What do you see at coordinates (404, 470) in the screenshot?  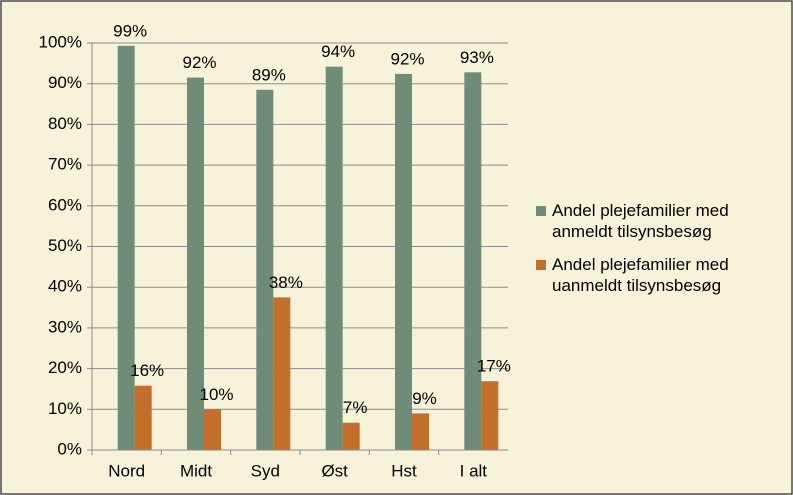 I see `x-tick-label: Hst` at bounding box center [404, 470].